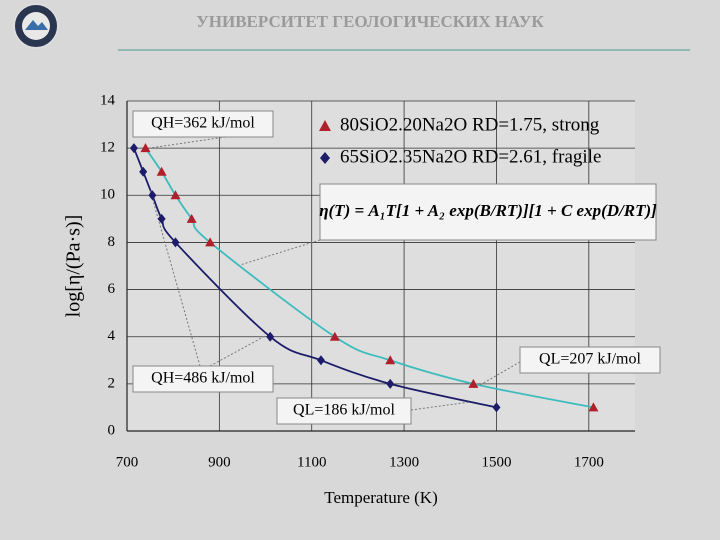 This screenshot has width=720, height=540. Describe the element at coordinates (496, 462) in the screenshot. I see `x-tick-label: 1500` at that location.